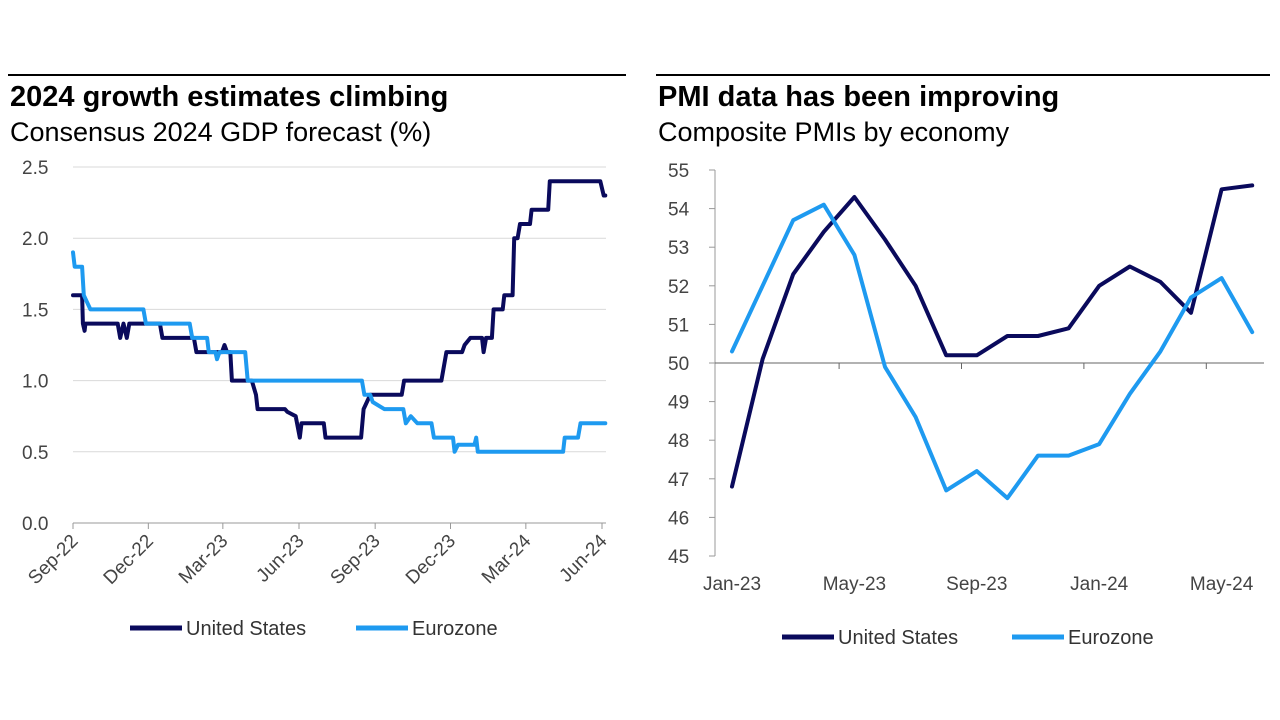 The height and width of the screenshot is (720, 1280). Describe the element at coordinates (678, 364) in the screenshot. I see `y-tick-label: 50` at that location.